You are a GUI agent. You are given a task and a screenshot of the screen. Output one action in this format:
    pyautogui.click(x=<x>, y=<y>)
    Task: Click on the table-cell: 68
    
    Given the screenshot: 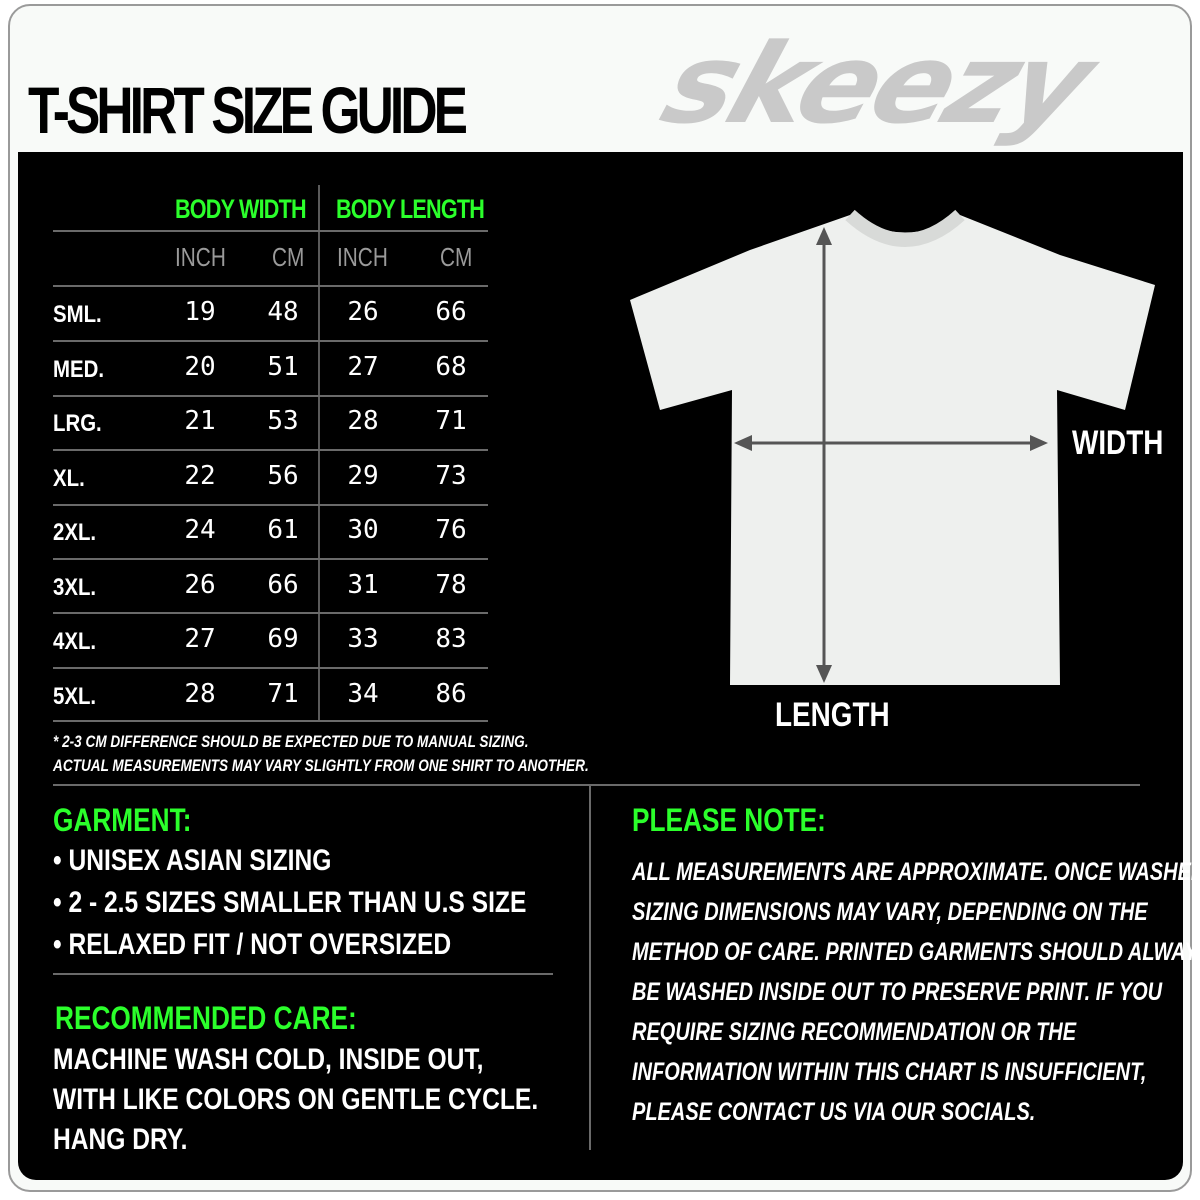 What is the action you would take?
    pyautogui.click(x=451, y=366)
    